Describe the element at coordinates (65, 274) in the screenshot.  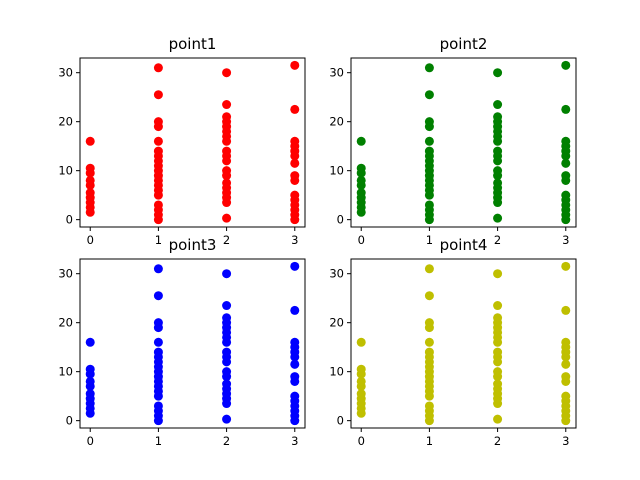
I see `y-tick-label: 30` at that location.